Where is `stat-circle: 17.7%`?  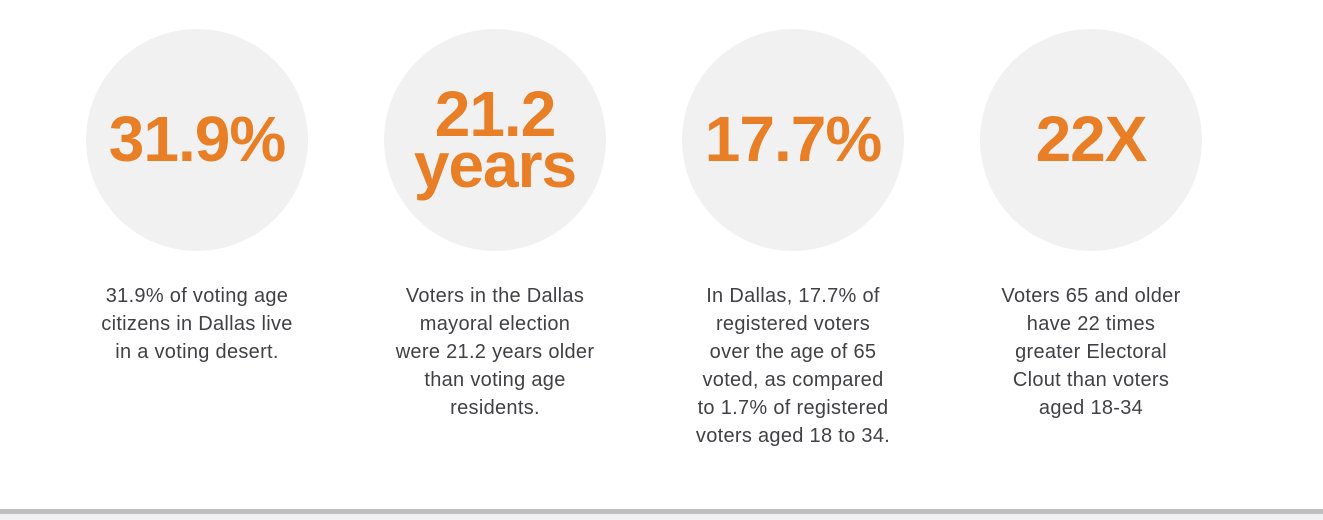 stat-circle: 17.7% is located at coordinates (793, 140).